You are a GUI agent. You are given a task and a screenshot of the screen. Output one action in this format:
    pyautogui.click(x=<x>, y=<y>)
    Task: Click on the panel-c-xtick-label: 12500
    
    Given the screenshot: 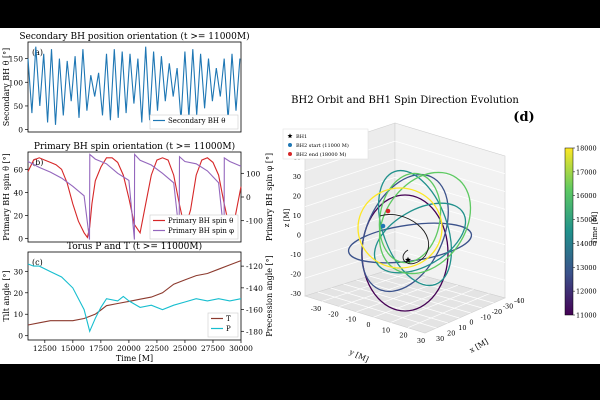 What is the action you would take?
    pyautogui.click(x=45, y=348)
    